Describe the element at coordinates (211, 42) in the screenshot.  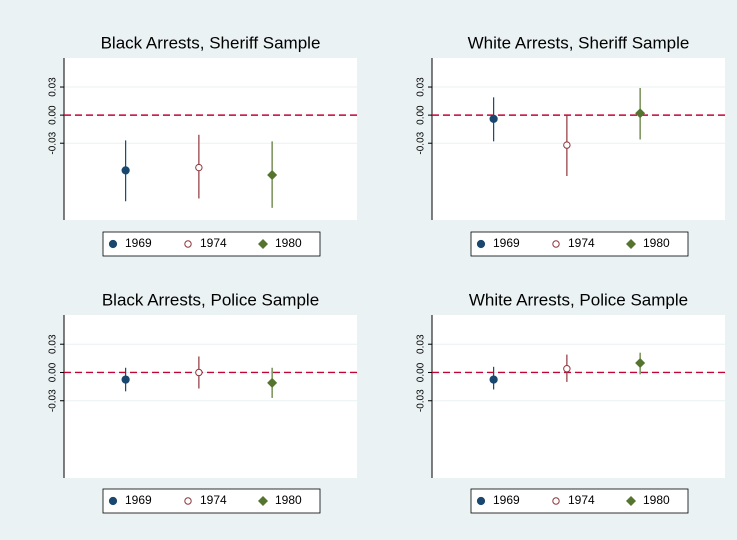
I see `panel-title: Black Arrests, Sheriff Sample` at that location.